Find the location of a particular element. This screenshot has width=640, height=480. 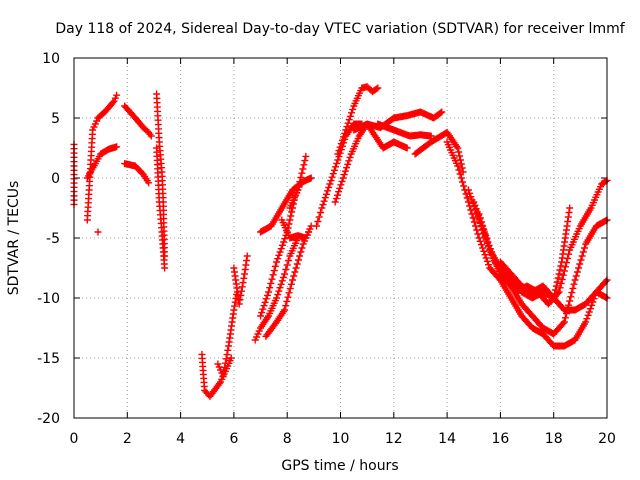

series-arc-x is located at coordinates (527, 244).